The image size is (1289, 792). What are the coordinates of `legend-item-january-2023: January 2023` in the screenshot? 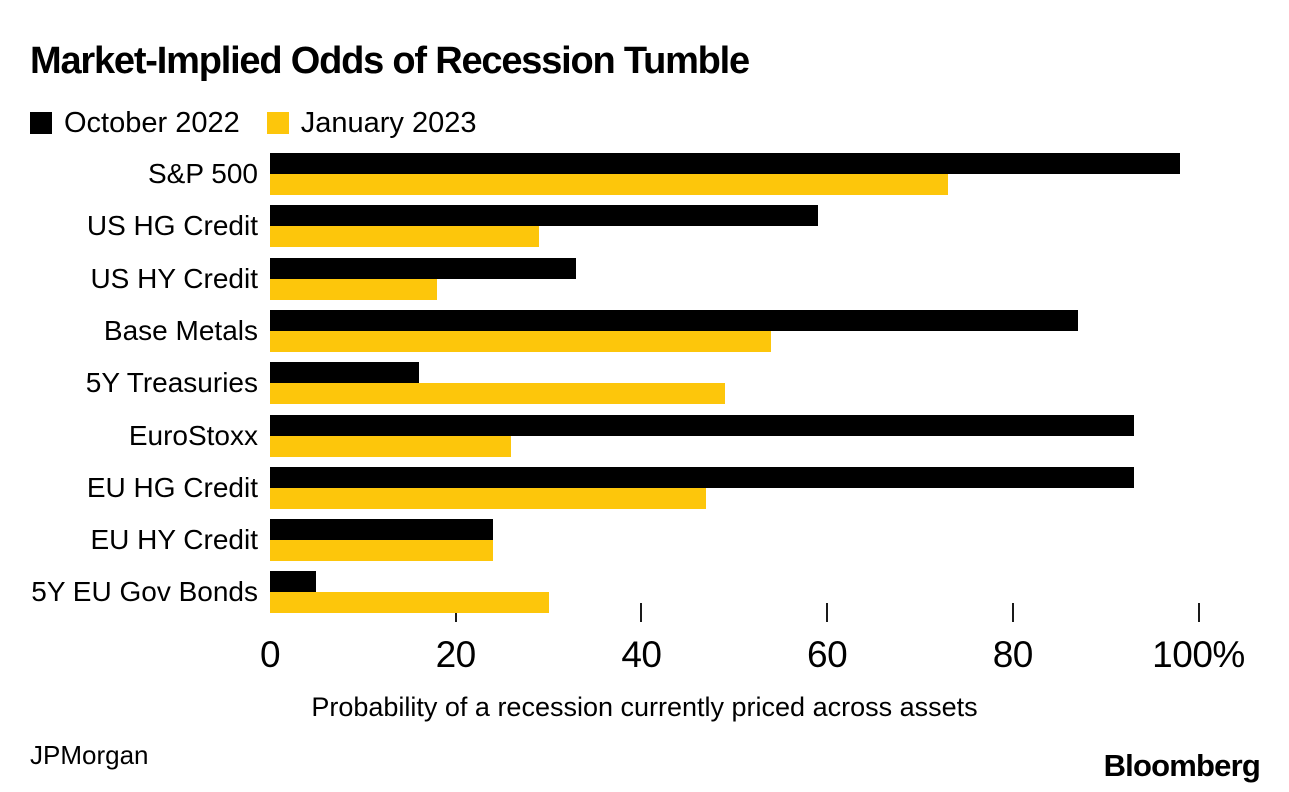 It's located at (371, 123).